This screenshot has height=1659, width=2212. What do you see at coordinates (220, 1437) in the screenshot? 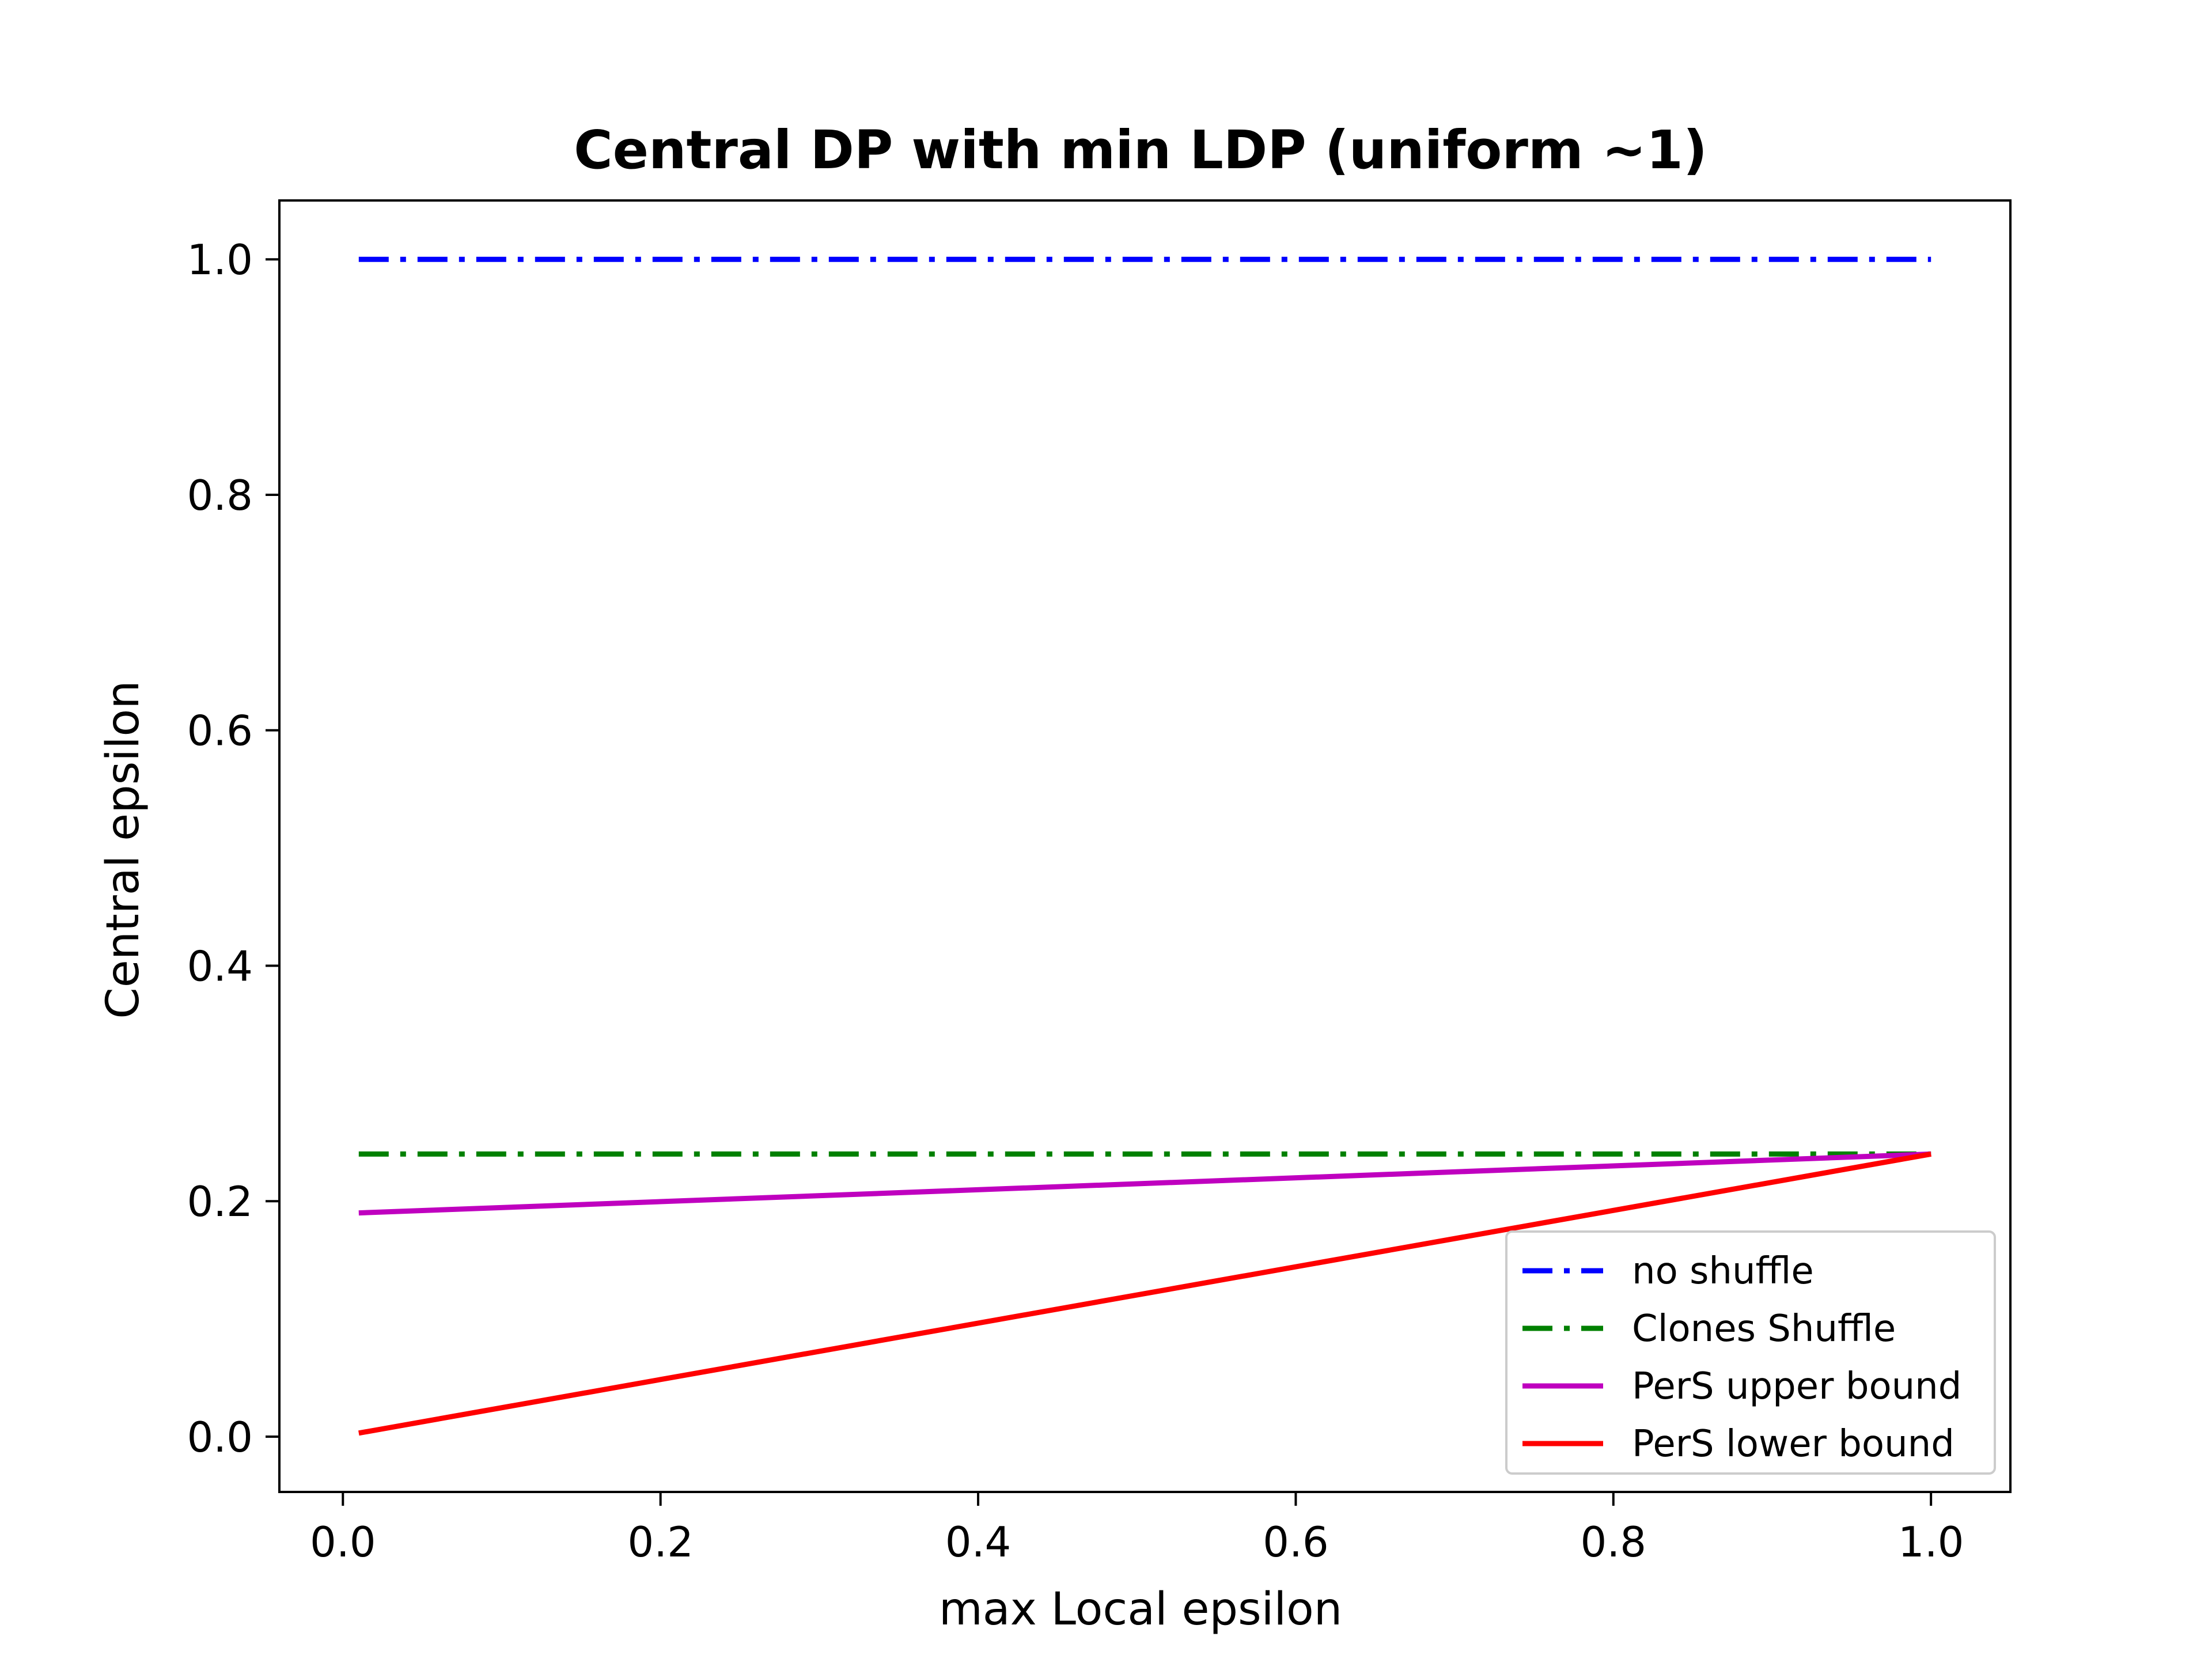
I see `y-tick-label: 0.0` at bounding box center [220, 1437].